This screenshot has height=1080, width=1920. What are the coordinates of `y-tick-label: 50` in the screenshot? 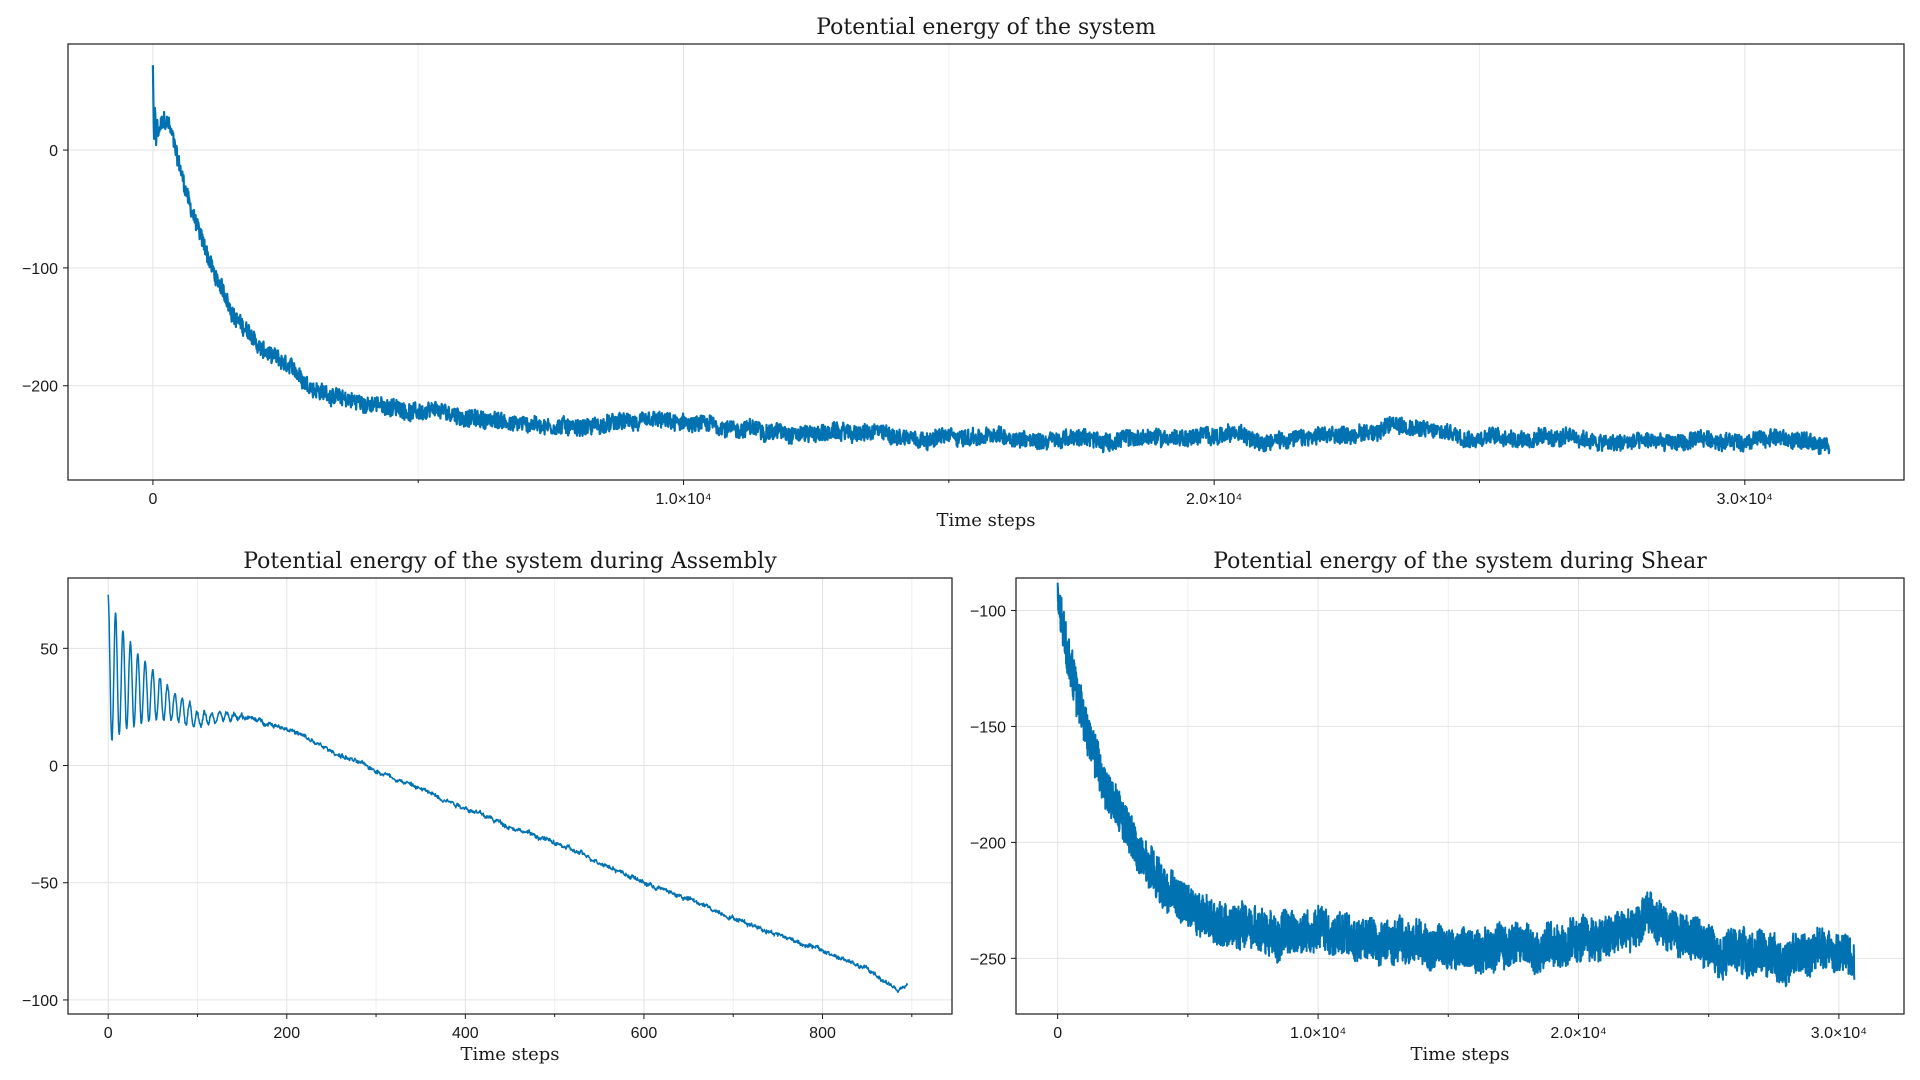 It's located at (49, 649).